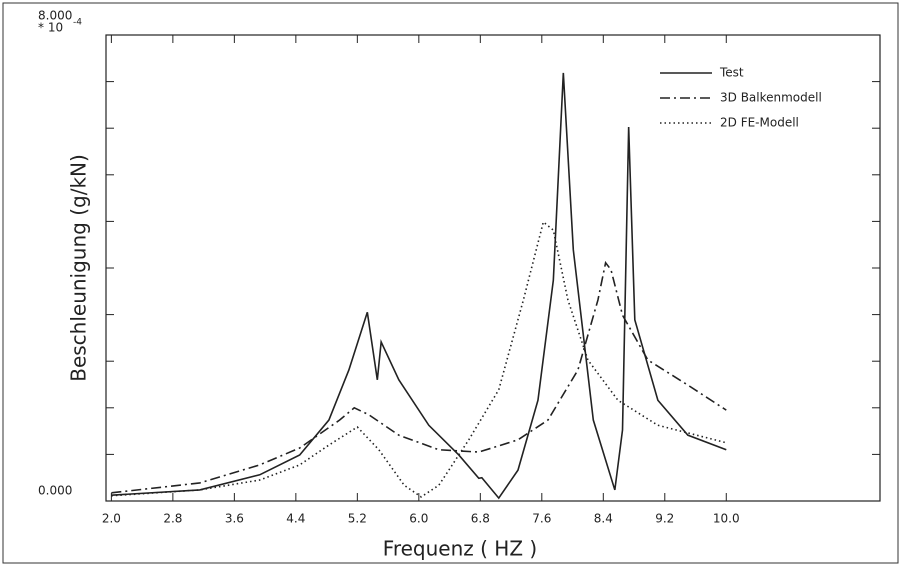  I want to click on x-tick-label: 2.8, so click(172, 519).